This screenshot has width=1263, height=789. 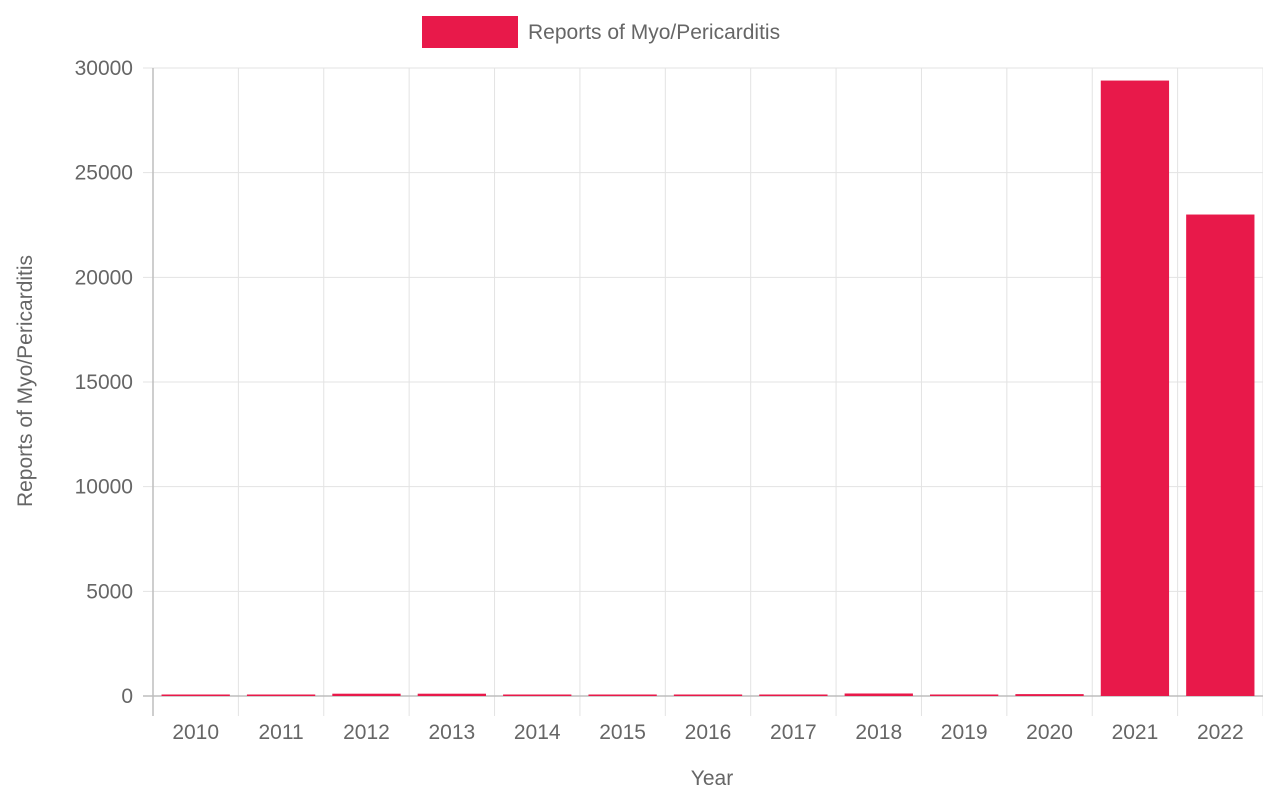 I want to click on x-tick-label: 2010, so click(x=195, y=732).